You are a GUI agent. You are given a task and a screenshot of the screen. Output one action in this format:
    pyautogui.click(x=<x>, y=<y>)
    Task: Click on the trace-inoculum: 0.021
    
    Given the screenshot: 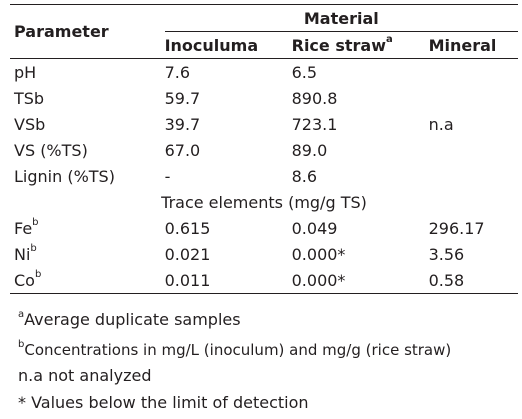 What is the action you would take?
    pyautogui.click(x=187, y=254)
    